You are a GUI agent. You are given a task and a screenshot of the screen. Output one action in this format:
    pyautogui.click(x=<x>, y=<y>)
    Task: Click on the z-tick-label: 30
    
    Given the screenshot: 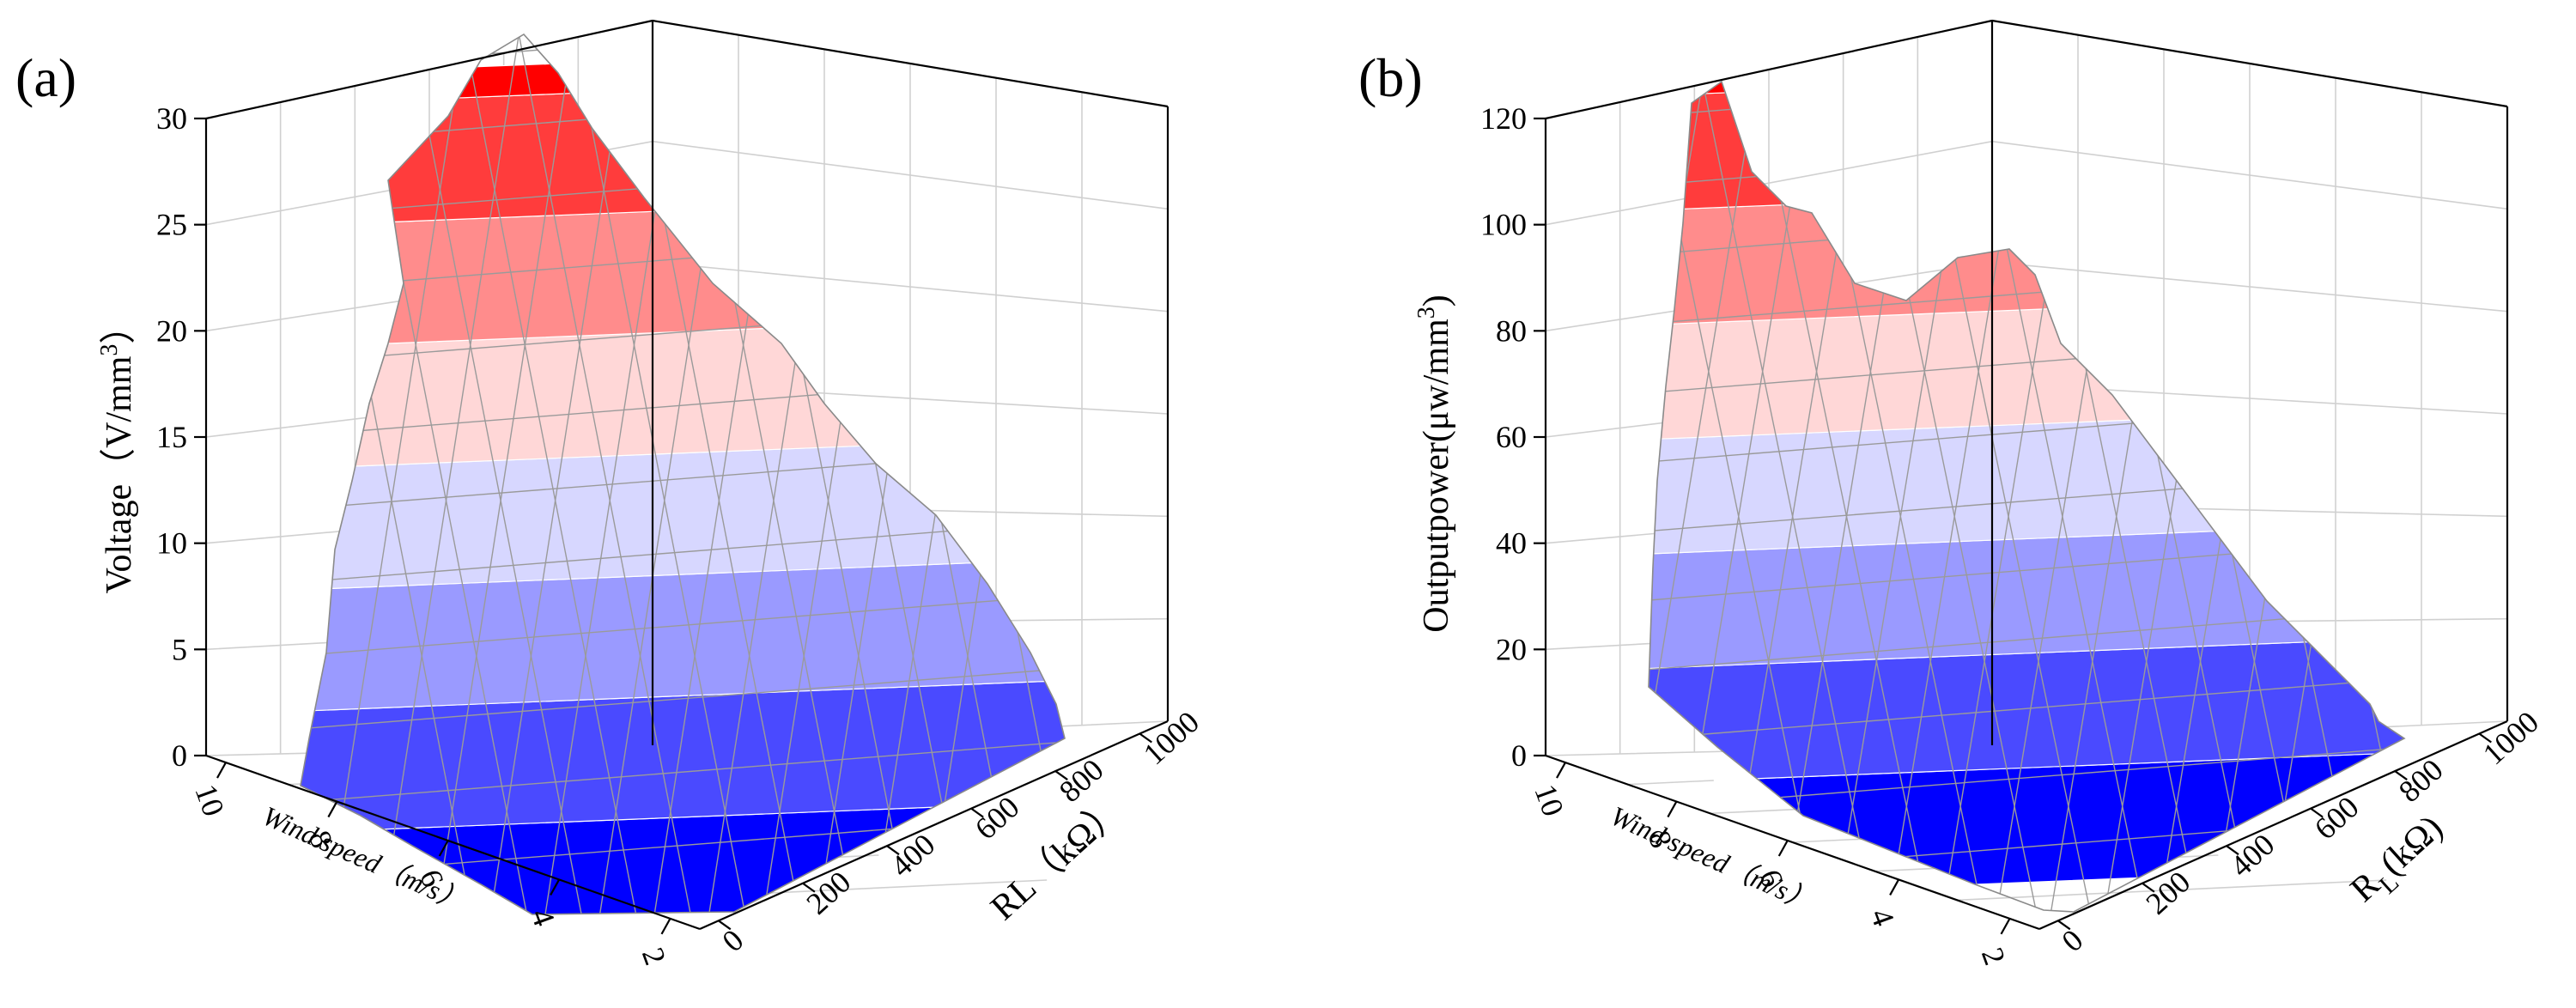 What is the action you would take?
    pyautogui.click(x=171, y=119)
    